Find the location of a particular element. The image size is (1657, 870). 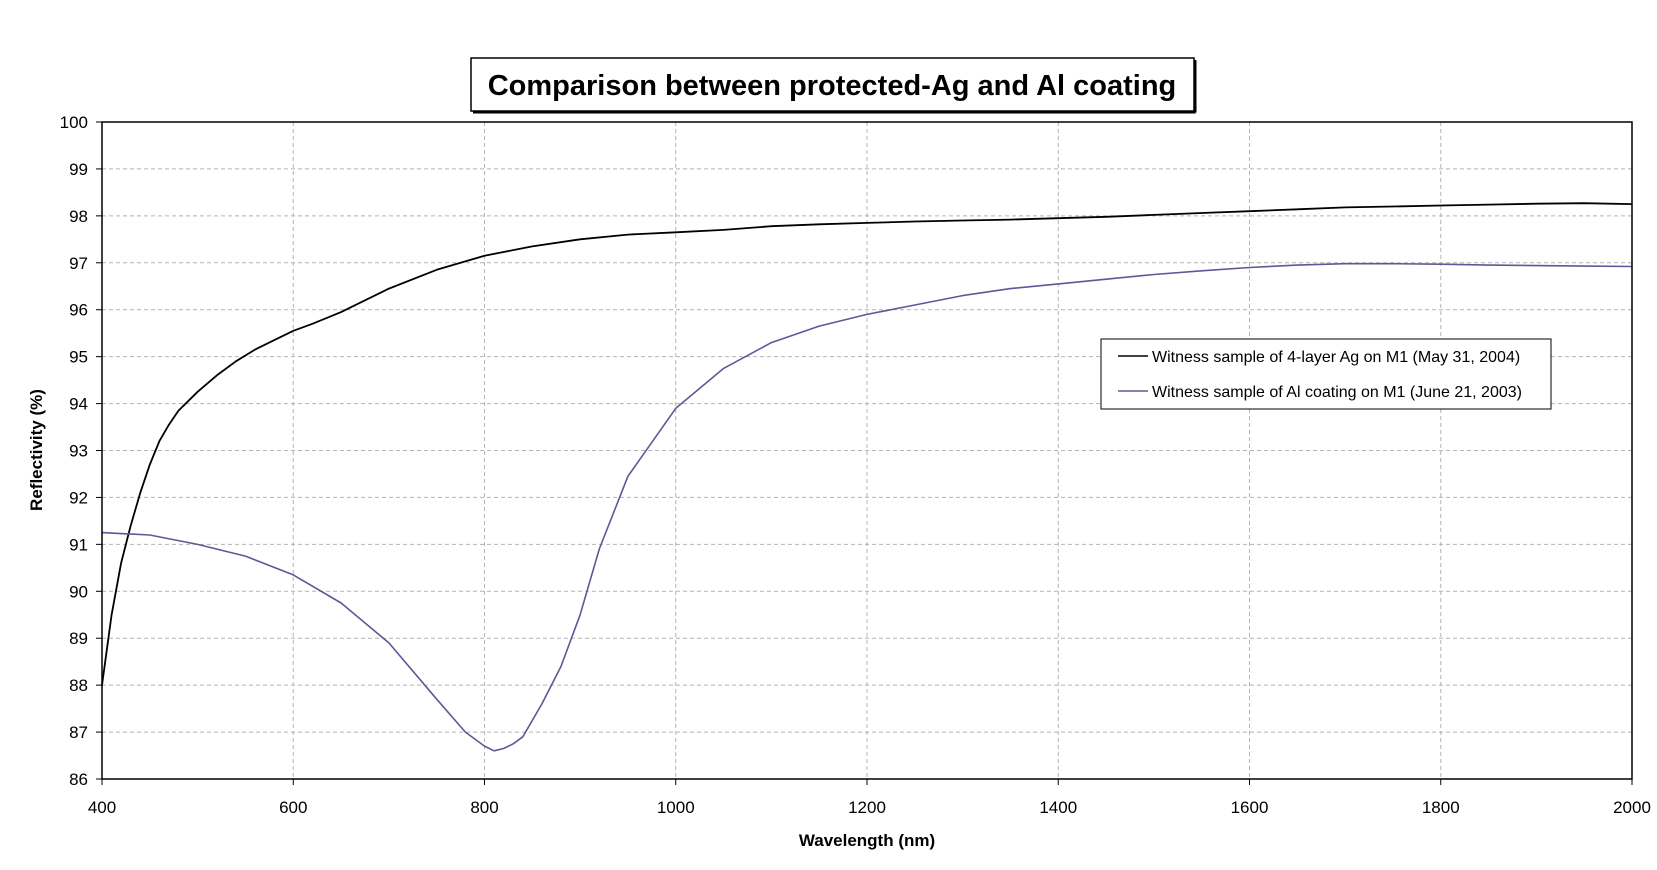

y-axis-title: Reflectivity (%) is located at coordinates (36, 450).